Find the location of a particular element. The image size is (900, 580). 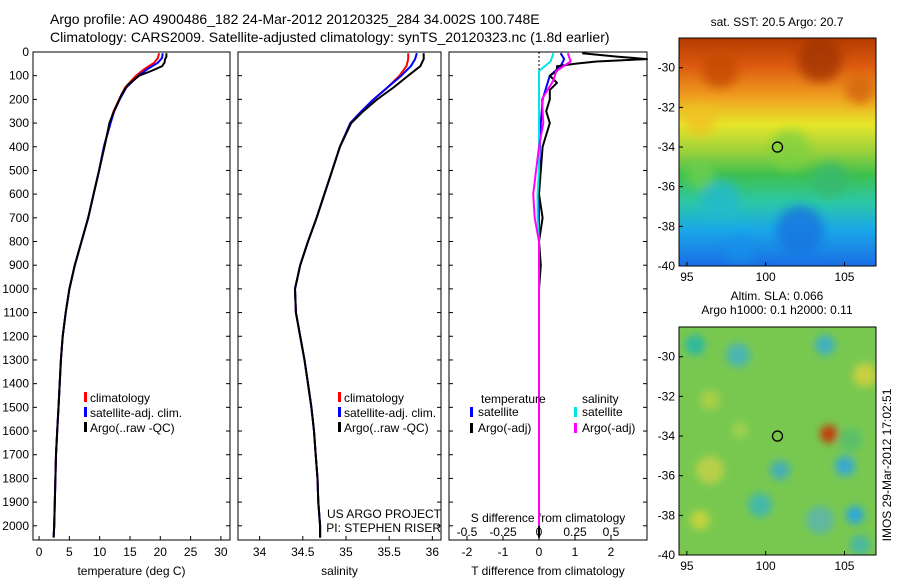

legend-title: salinity is located at coordinates (600, 399).